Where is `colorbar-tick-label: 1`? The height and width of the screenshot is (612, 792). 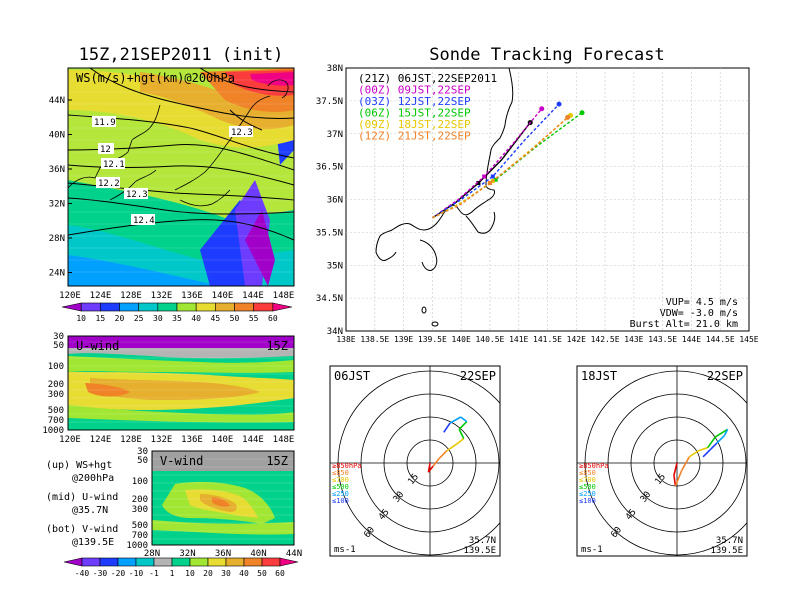
colorbar-tick-label: 1 is located at coordinates (172, 573).